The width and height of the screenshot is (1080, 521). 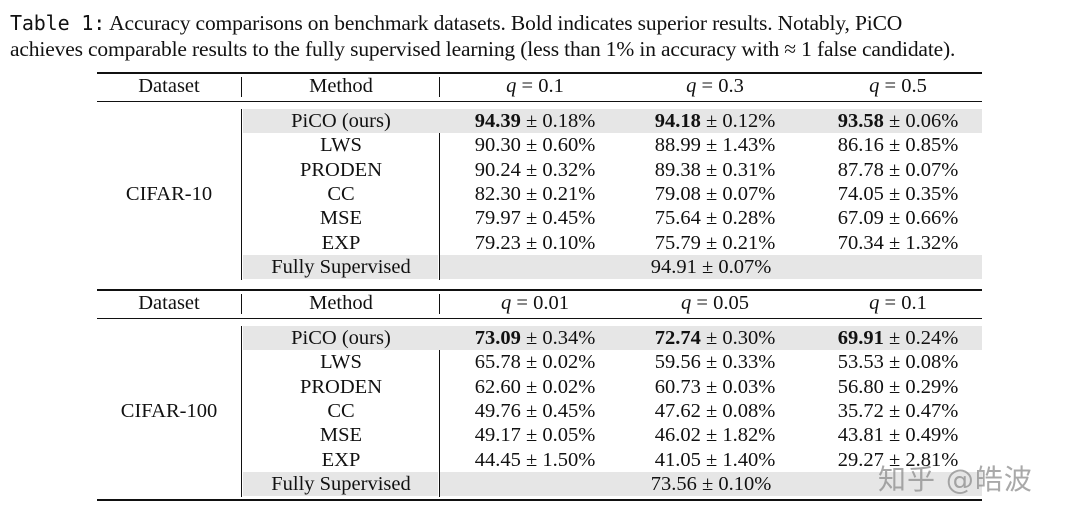 I want to click on method-cell: EXP, so click(x=341, y=459).